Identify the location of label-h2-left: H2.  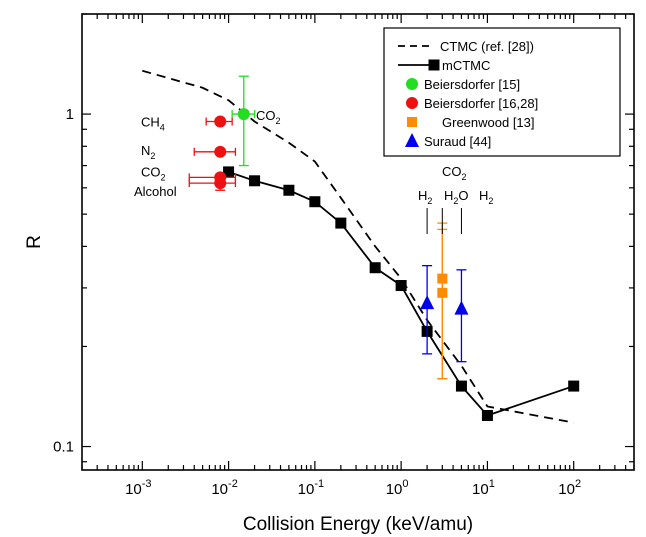
(425, 197).